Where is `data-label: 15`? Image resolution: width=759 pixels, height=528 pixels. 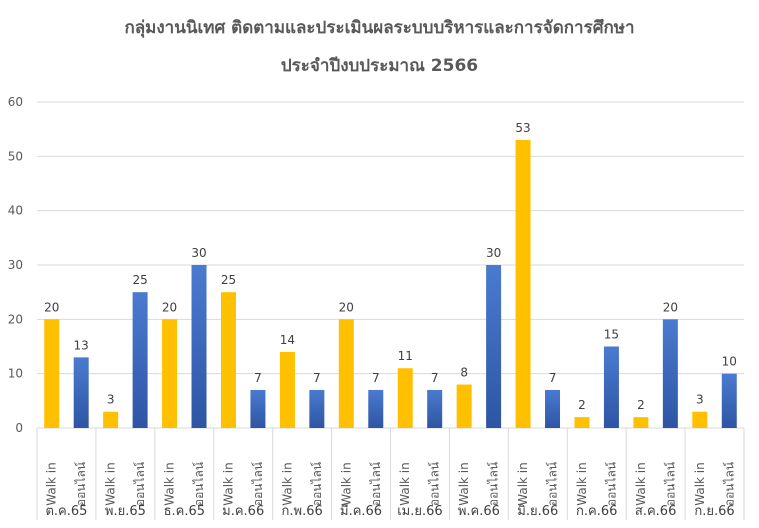 data-label: 15 is located at coordinates (611, 335).